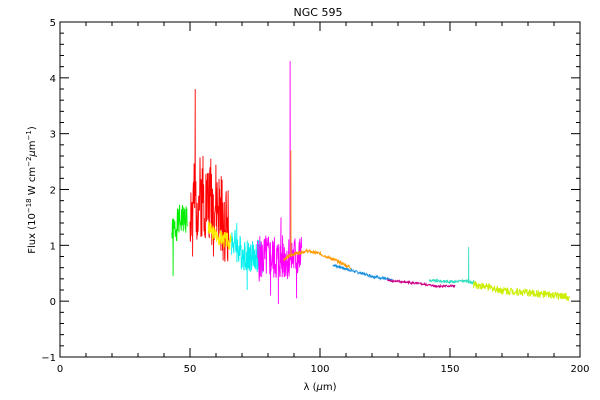 The height and width of the screenshot is (400, 600). What do you see at coordinates (53, 23) in the screenshot?
I see `y-tick-label: 5` at bounding box center [53, 23].